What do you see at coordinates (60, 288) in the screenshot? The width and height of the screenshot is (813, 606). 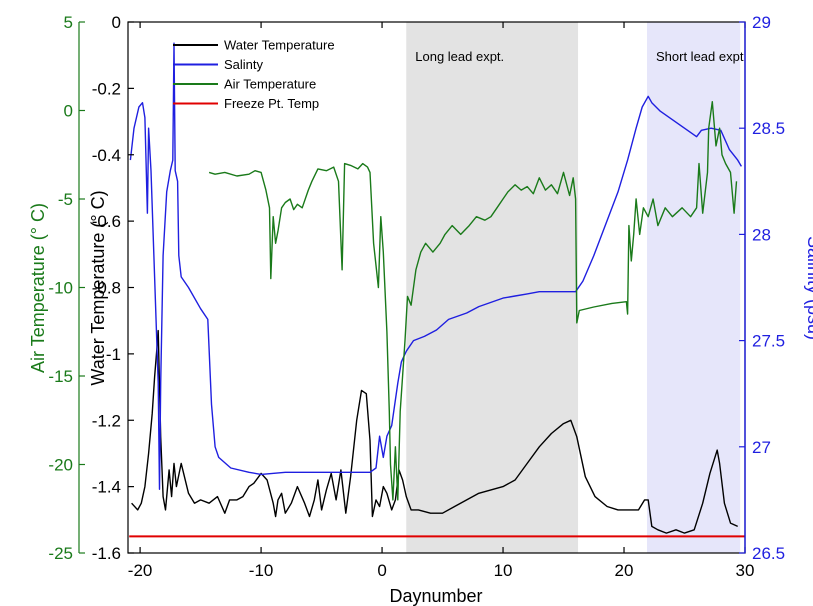 I see `air-tick-label-4: -10` at bounding box center [60, 288].